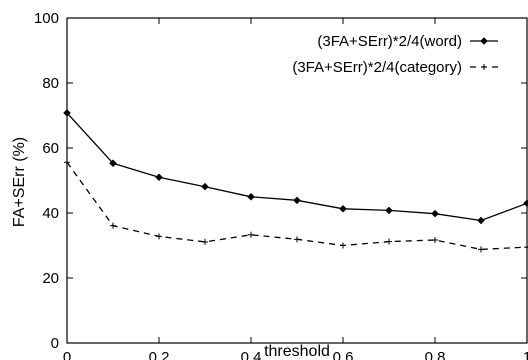 The width and height of the screenshot is (528, 360). I want to click on x-tick-label: 0.8, so click(435, 354).